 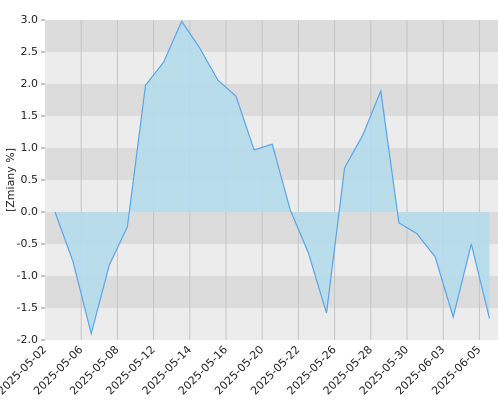 What do you see at coordinates (27, 307) in the screenshot?
I see `y-tick-label: -1.5` at bounding box center [27, 307].